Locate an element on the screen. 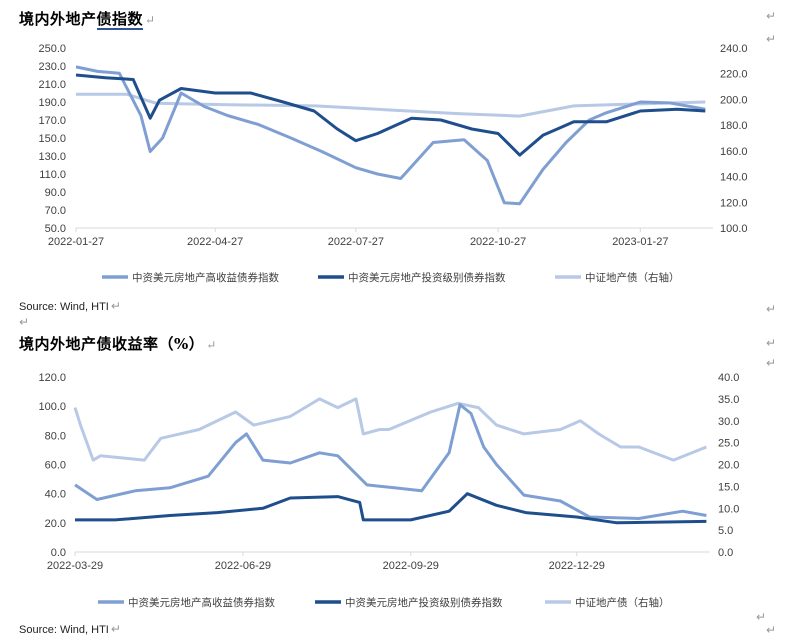 The width and height of the screenshot is (809, 643). y-tick-label: 170.0 is located at coordinates (52, 121).